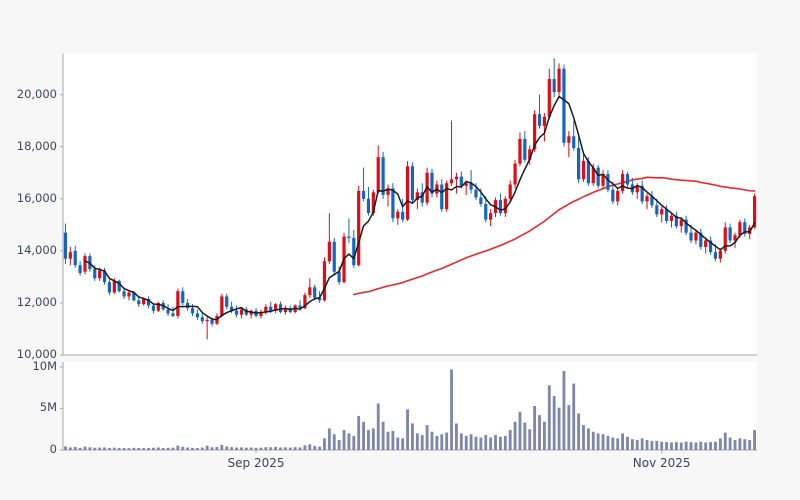  I want to click on moving-average-long-line, so click(554, 236).